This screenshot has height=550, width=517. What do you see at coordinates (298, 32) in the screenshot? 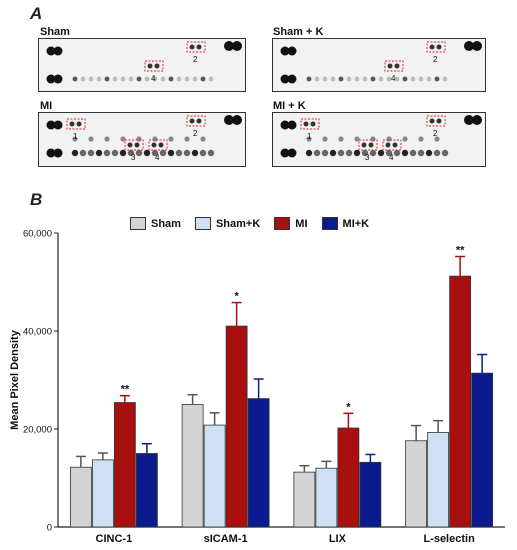
I see `blot-title-sham-k: Sham + K` at bounding box center [298, 32].